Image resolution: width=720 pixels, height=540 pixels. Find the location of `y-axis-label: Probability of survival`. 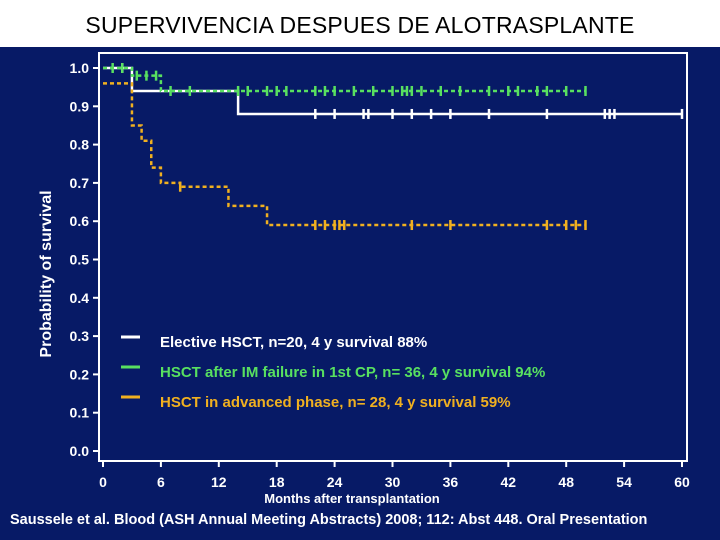

y-axis-label: Probability of survival is located at coordinates (46, 273).